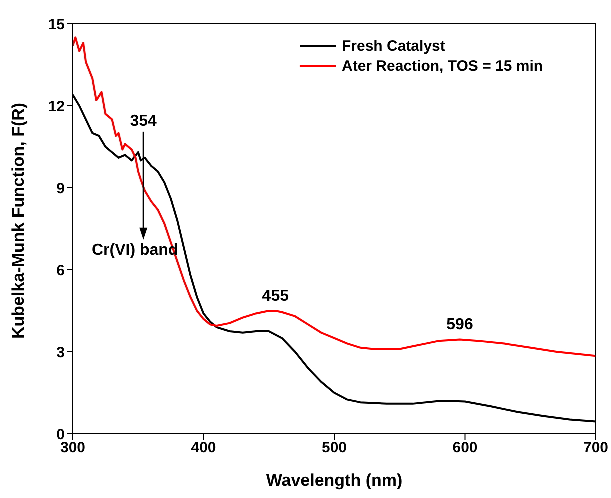 The image size is (611, 498). I want to click on x-tick-label: 700, so click(596, 448).